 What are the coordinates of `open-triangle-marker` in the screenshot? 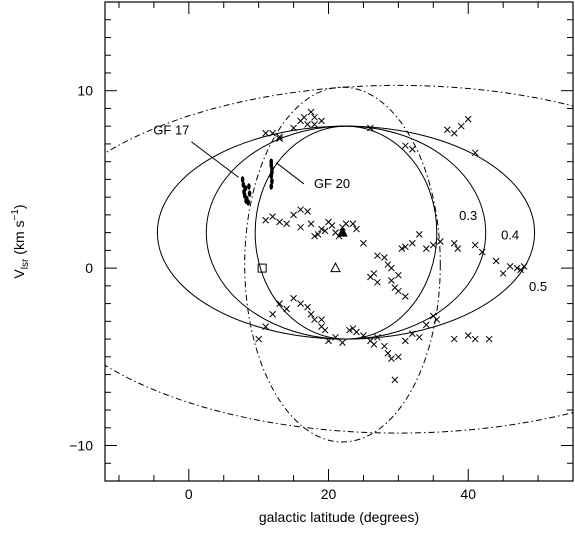 It's located at (335, 267).